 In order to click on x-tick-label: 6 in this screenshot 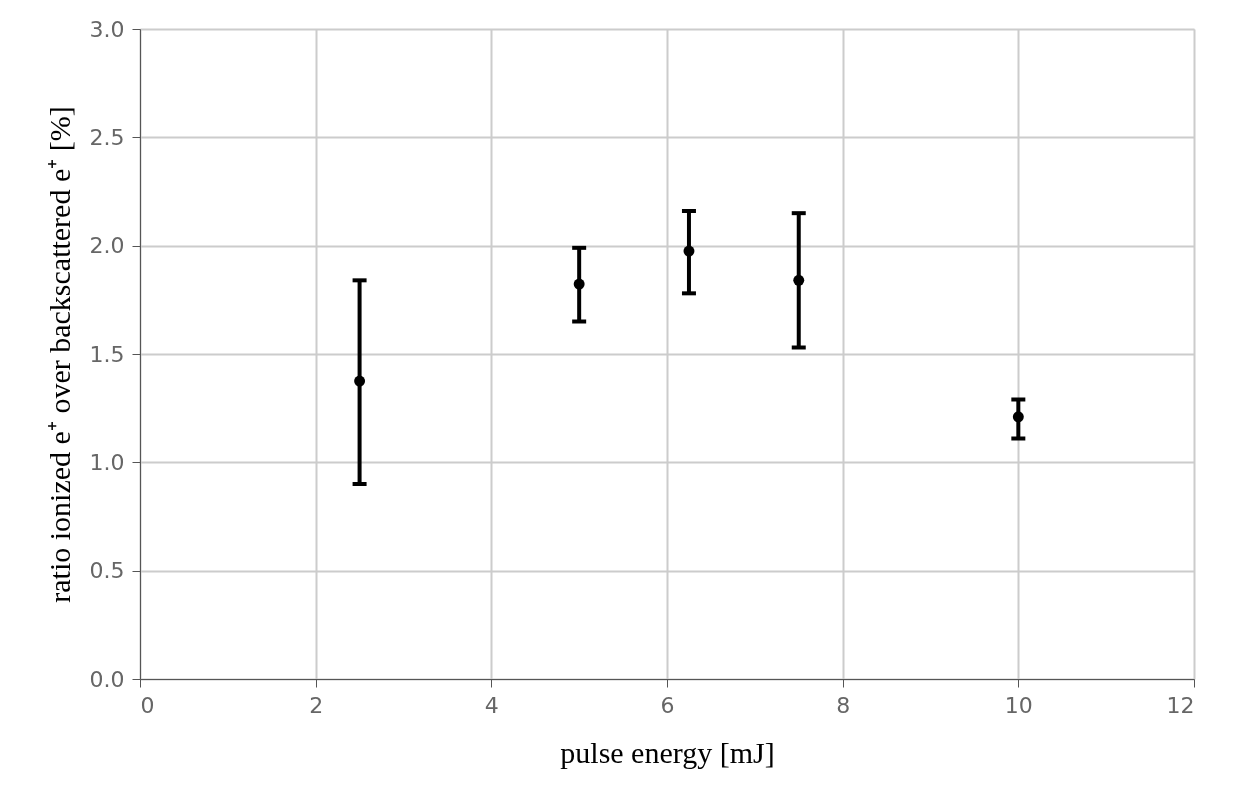, I will do `click(667, 705)`.